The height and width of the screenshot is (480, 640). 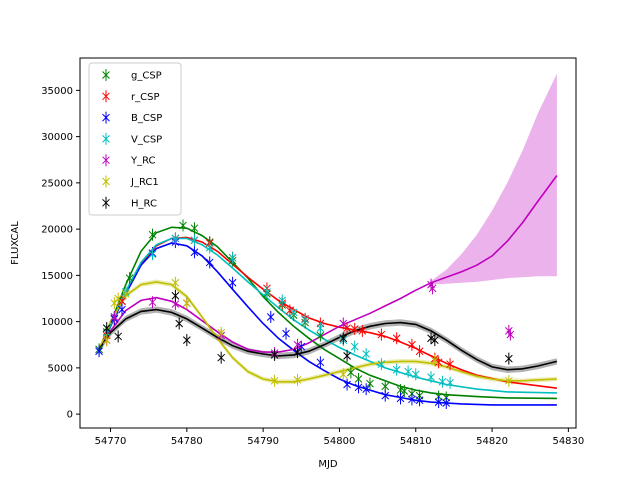 I want to click on x-tick-label: 54800, so click(x=340, y=441).